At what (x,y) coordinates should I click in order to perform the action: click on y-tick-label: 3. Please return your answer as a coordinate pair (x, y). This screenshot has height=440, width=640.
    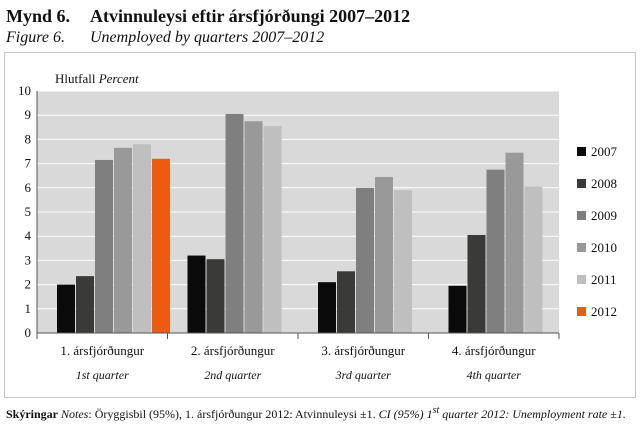
    Looking at the image, I should click on (28, 259).